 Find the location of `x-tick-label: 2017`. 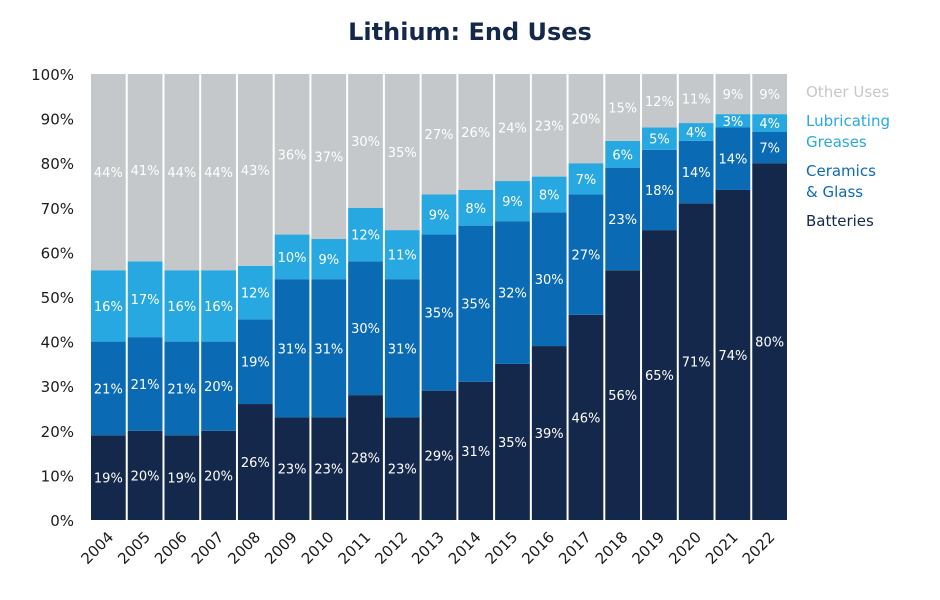

x-tick-label: 2017 is located at coordinates (575, 548).